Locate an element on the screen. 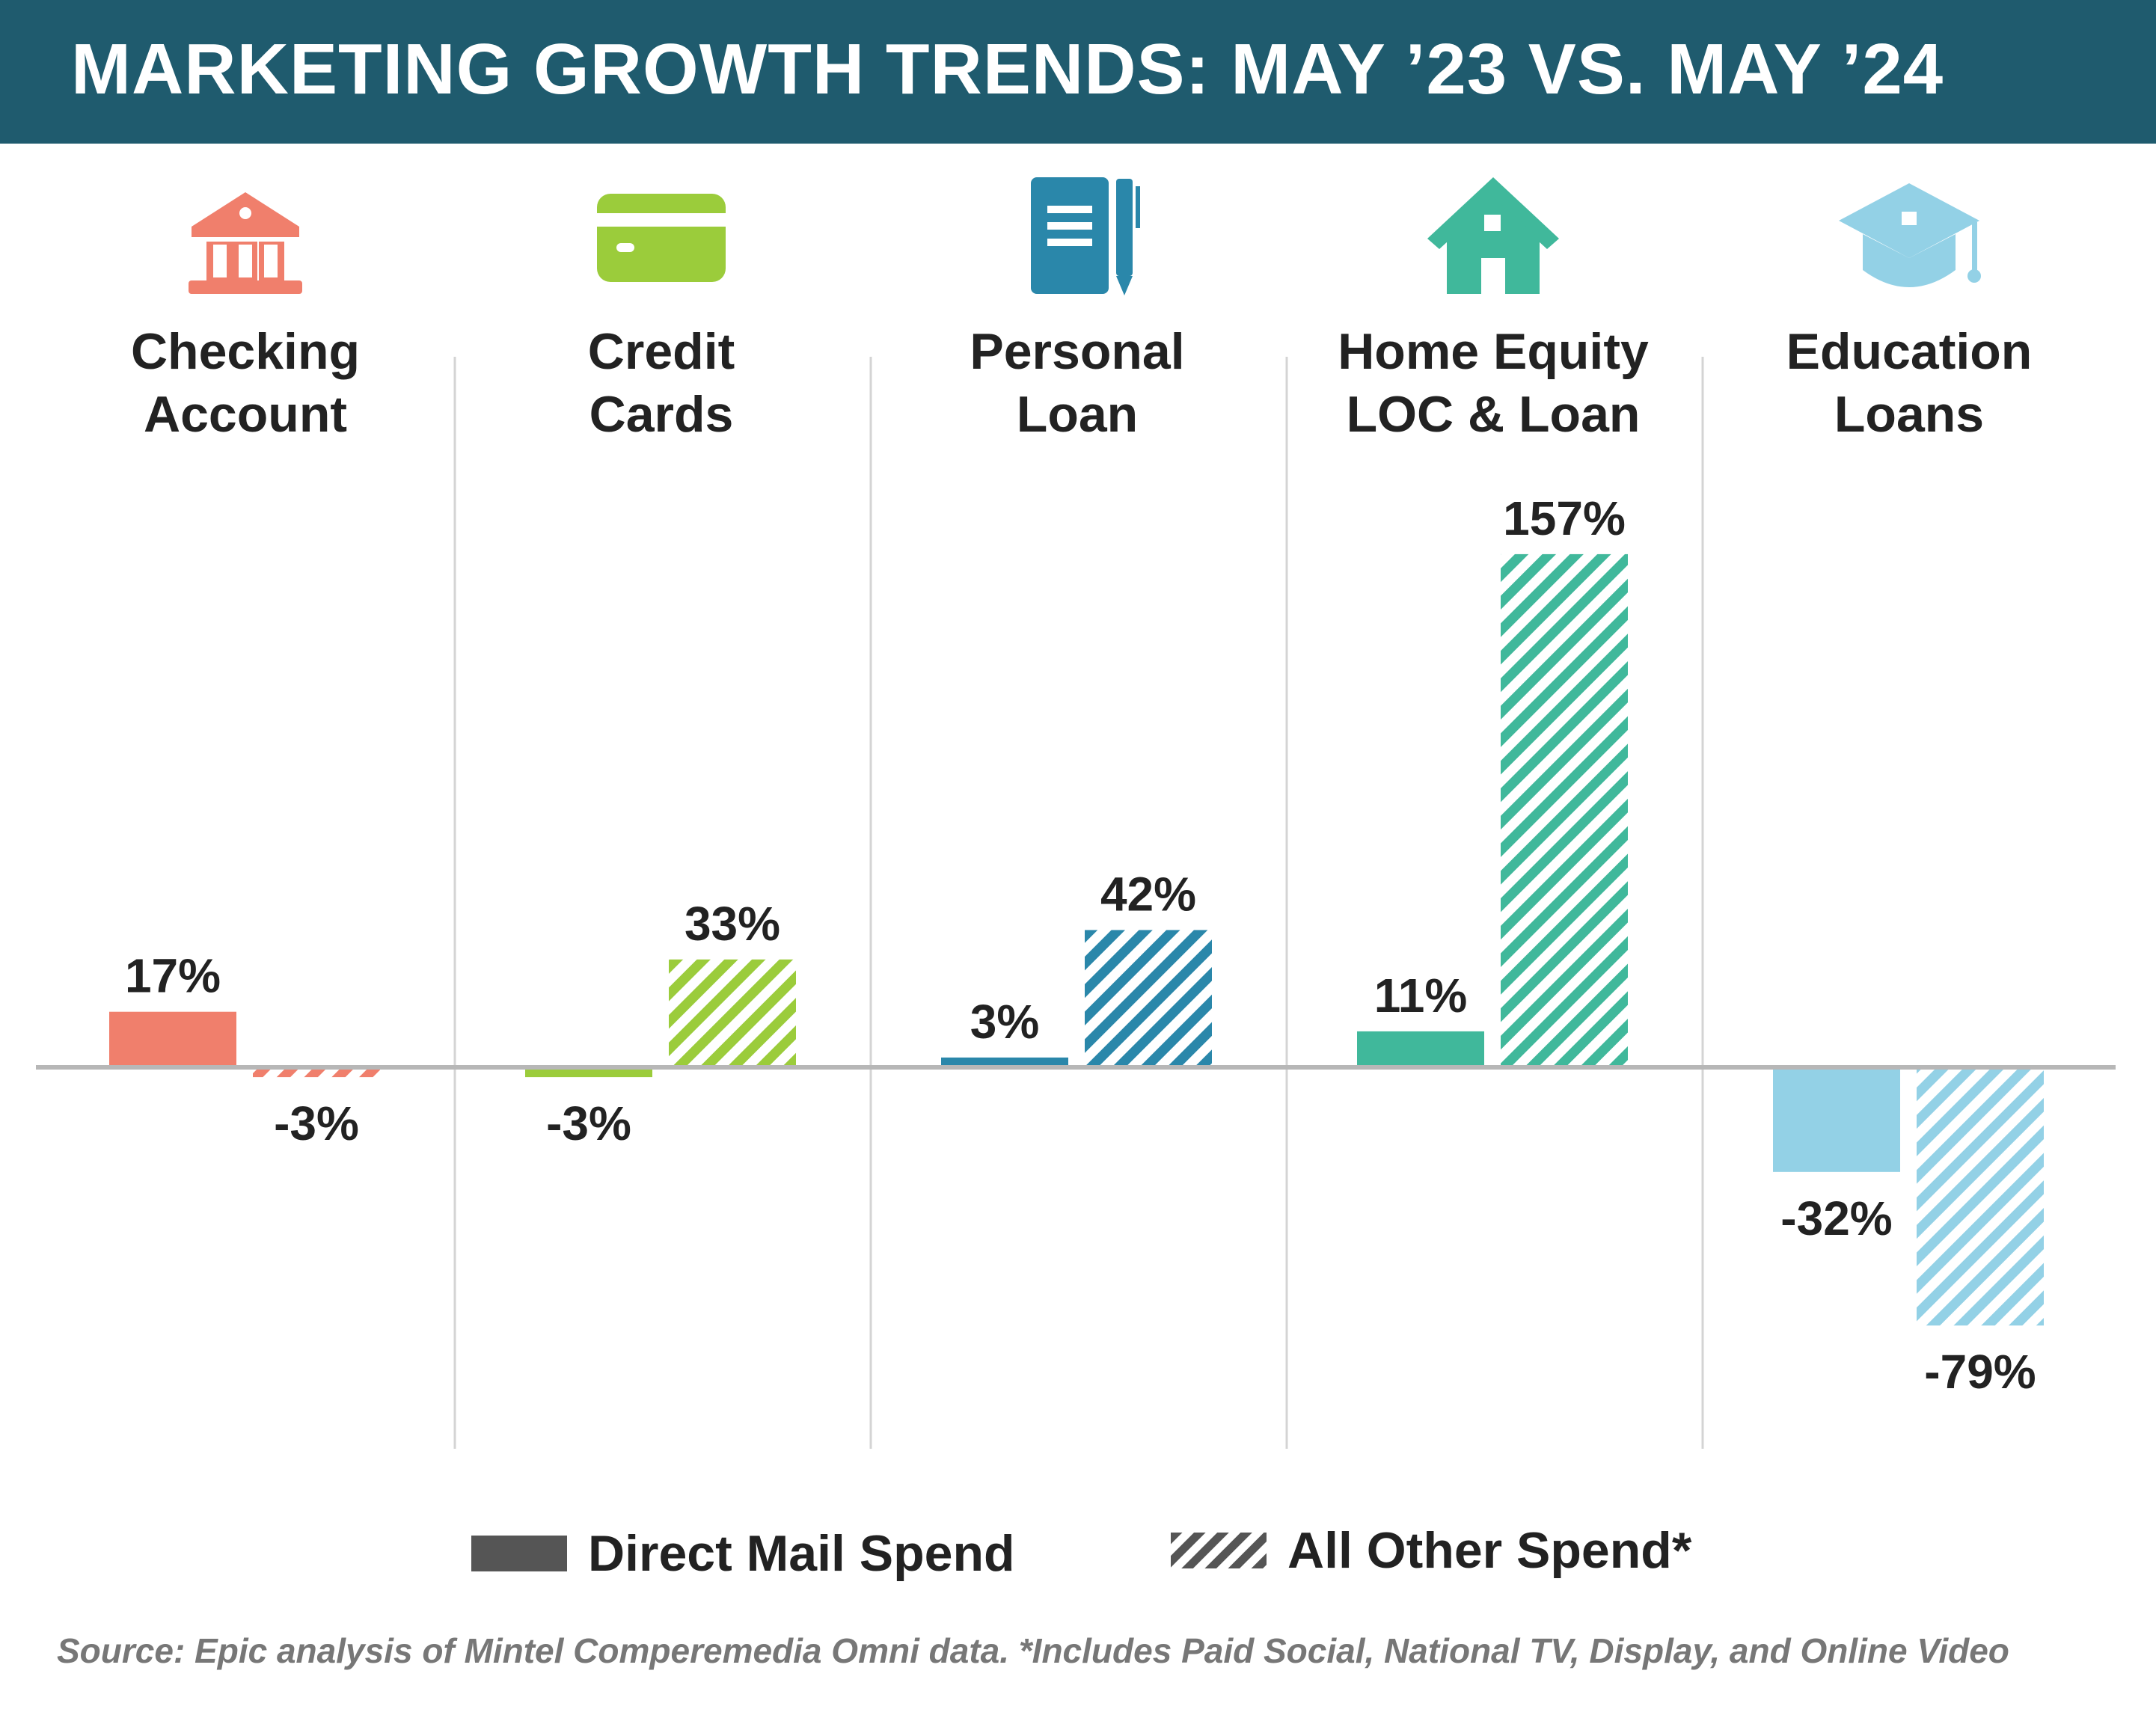 Image resolution: width=2156 pixels, height=1730 pixels. house-icon is located at coordinates (1493, 235).